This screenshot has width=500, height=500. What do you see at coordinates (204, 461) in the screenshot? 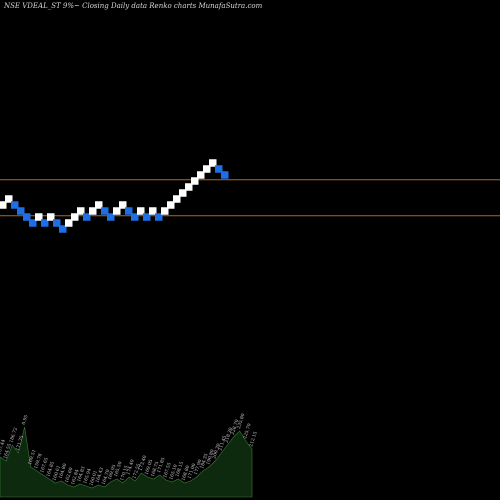
I see `volume-label: 184.35` at bounding box center [204, 461].